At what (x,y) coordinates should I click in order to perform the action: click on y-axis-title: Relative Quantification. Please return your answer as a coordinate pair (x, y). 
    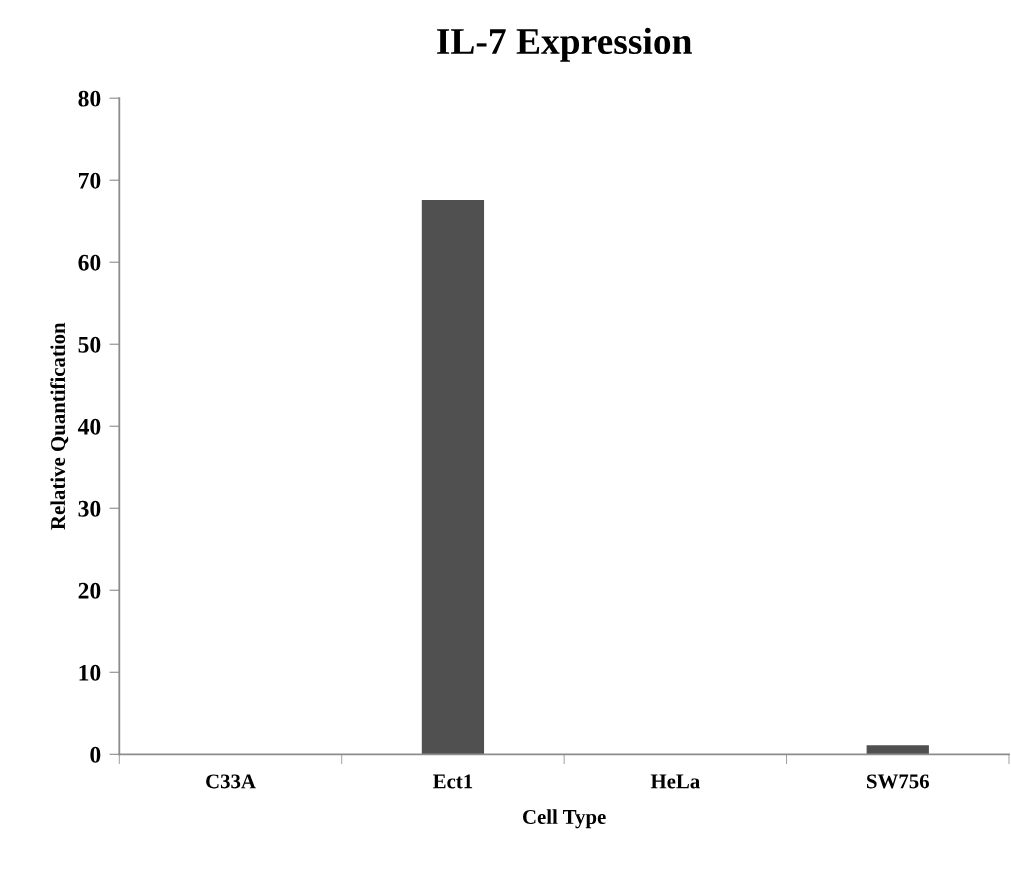
    Looking at the image, I should click on (59, 426).